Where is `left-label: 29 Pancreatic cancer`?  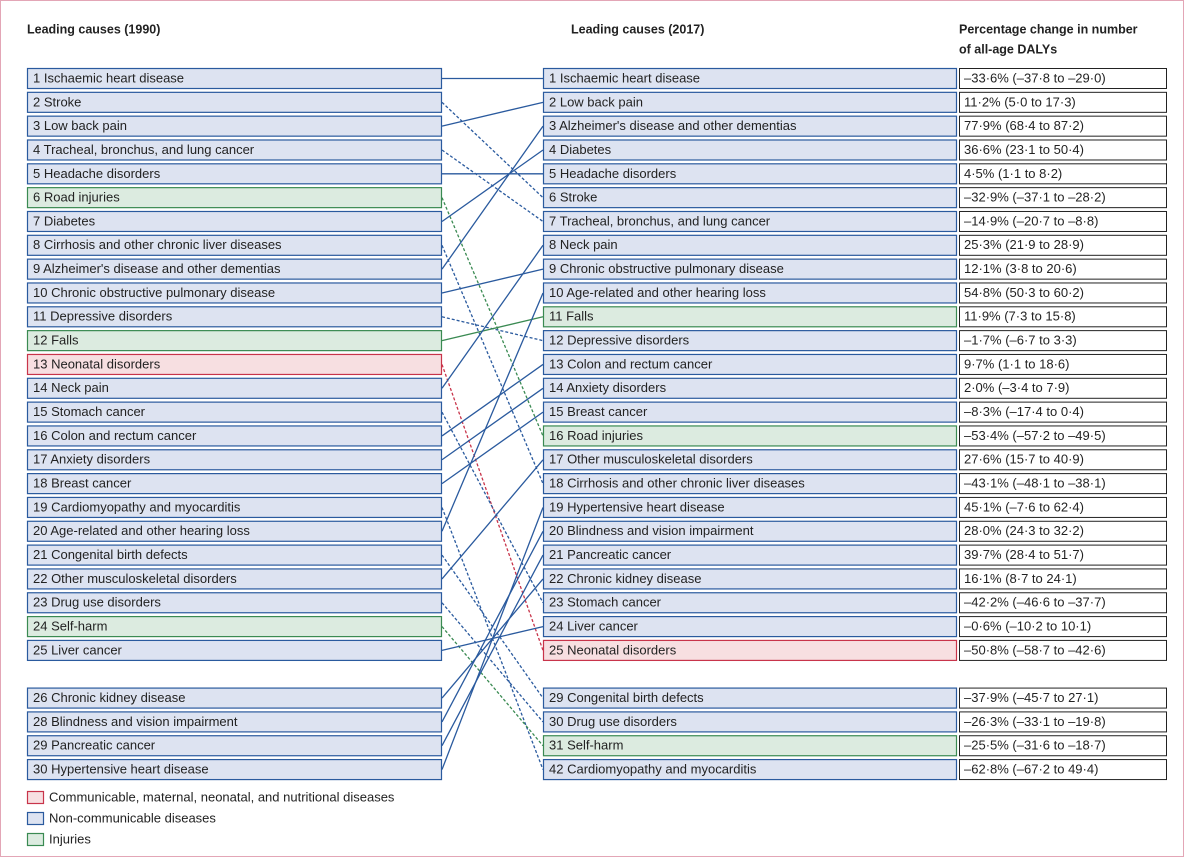
left-label: 29 Pancreatic cancer is located at coordinates (94, 745).